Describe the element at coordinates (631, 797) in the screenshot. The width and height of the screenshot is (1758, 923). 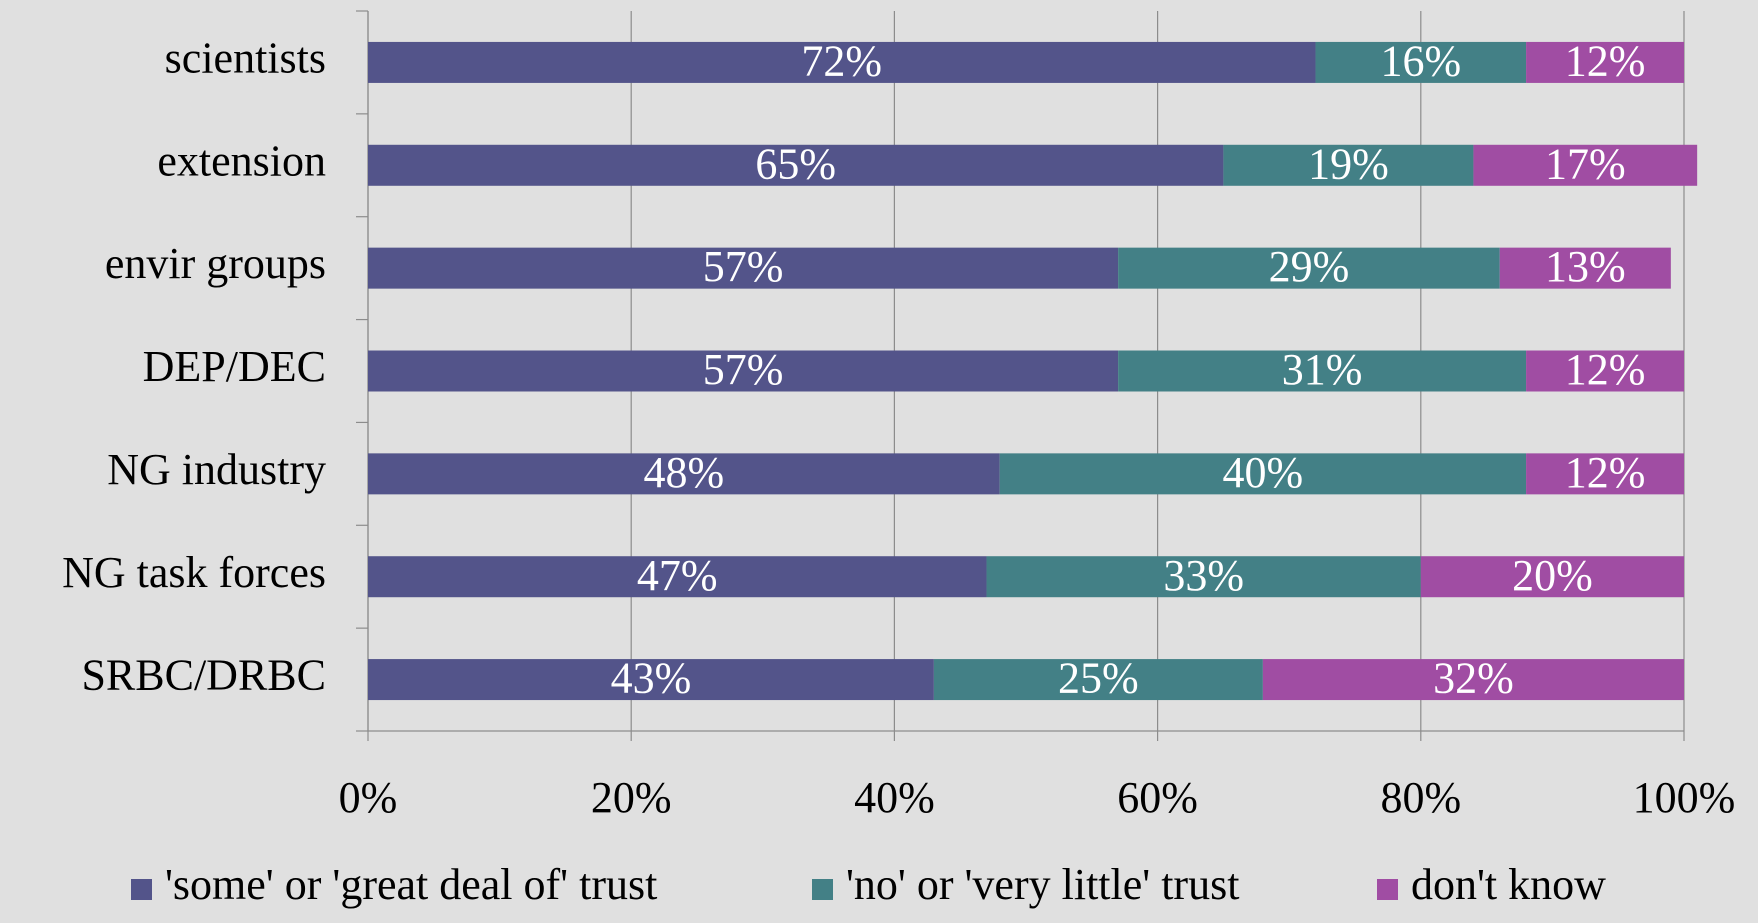
I see `x-tick-label: 20%` at that location.